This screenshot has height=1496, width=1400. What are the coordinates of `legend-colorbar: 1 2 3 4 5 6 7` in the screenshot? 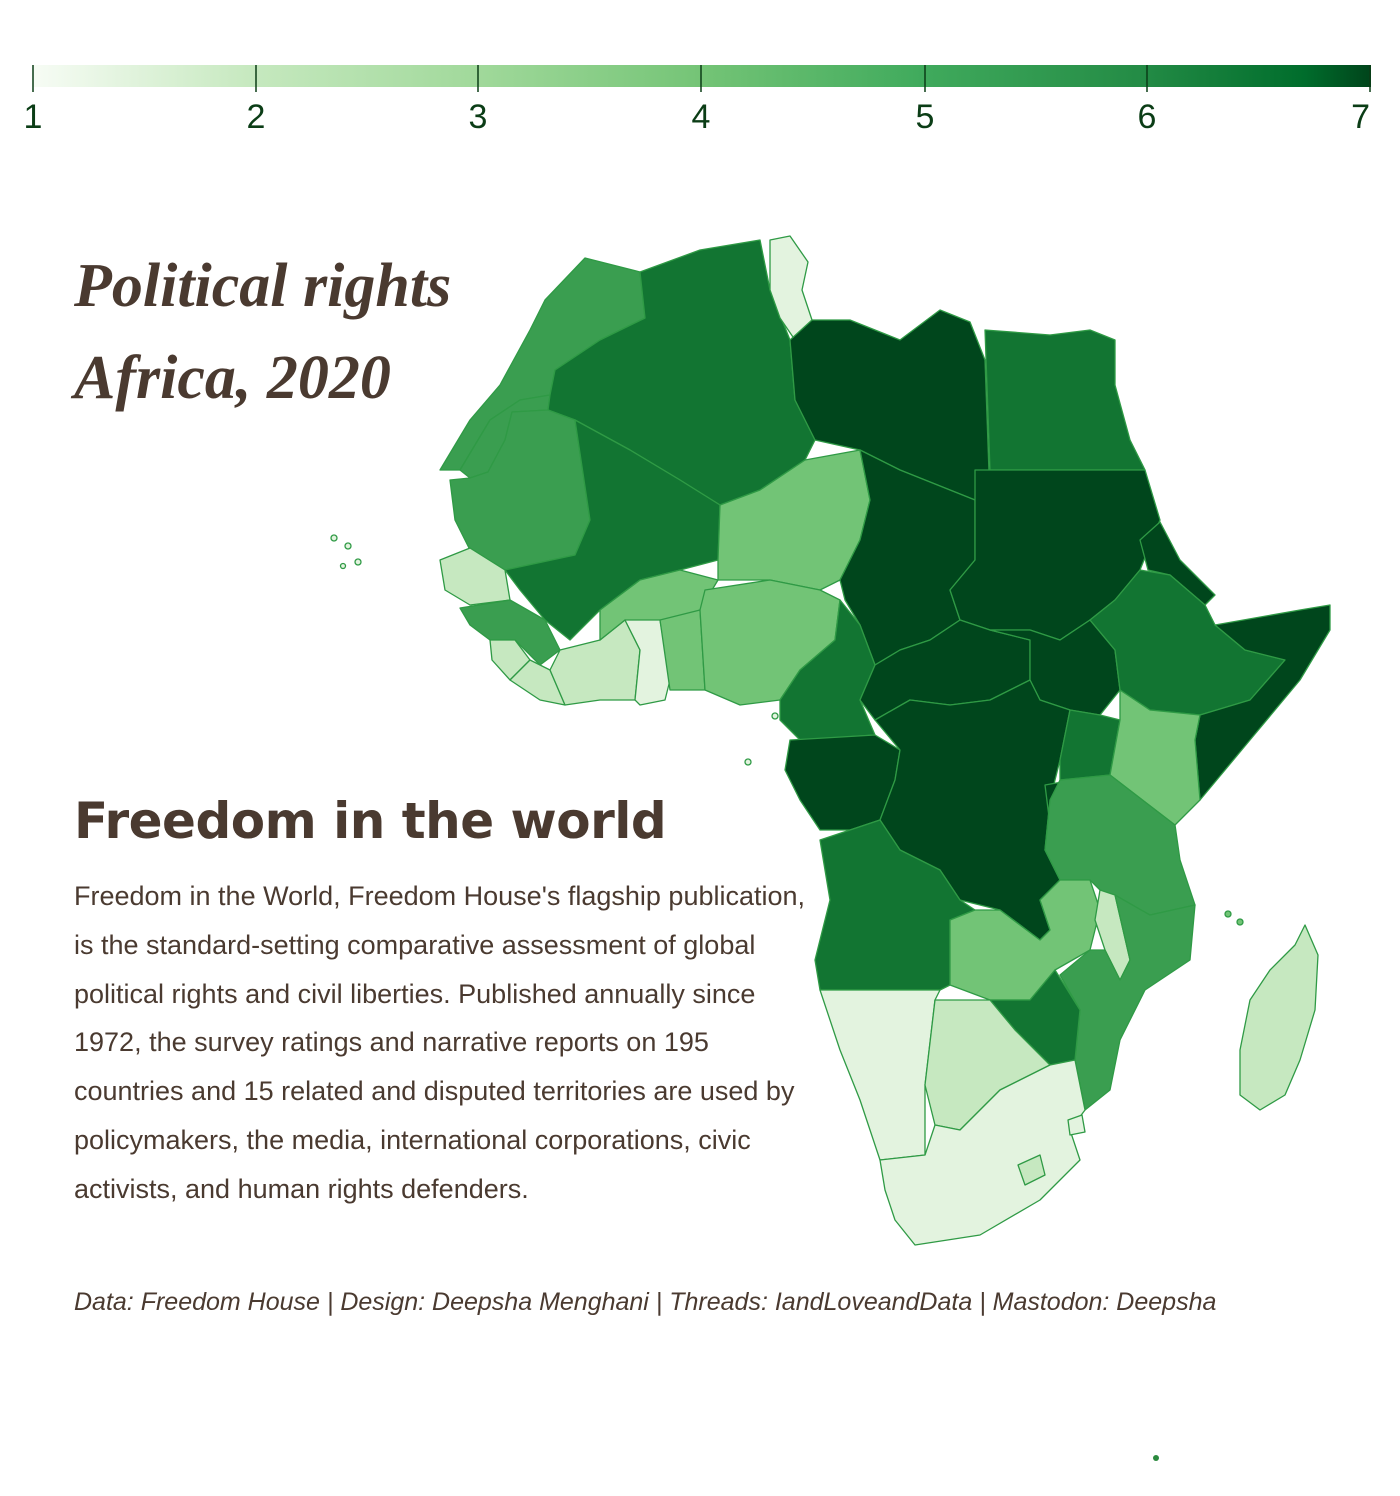 It's located at (697, 100).